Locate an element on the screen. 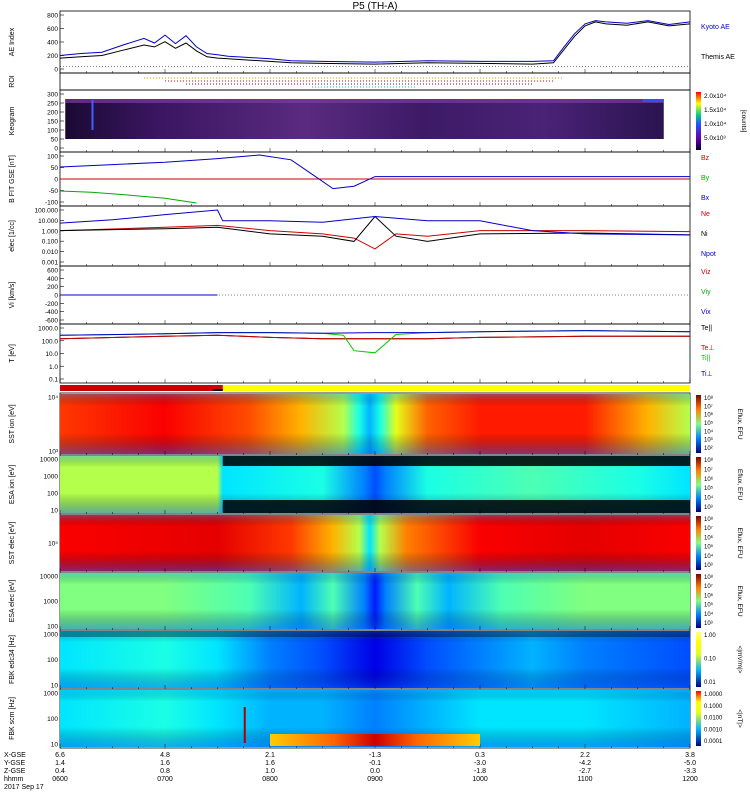 This screenshot has width=750, height=805. ae-series-themis-ae is located at coordinates (375, 43).